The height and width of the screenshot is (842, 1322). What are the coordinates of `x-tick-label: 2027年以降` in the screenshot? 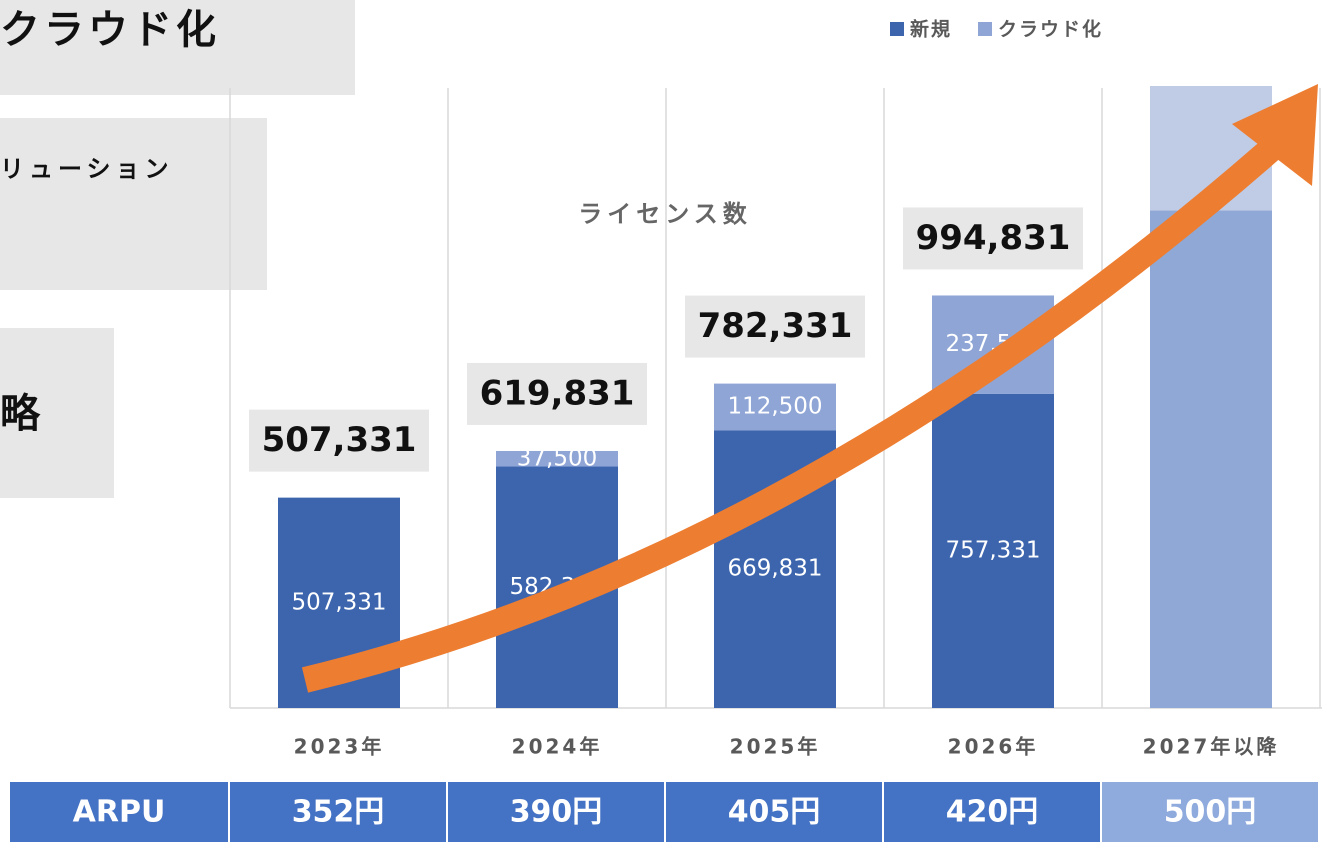 It's located at (1211, 747).